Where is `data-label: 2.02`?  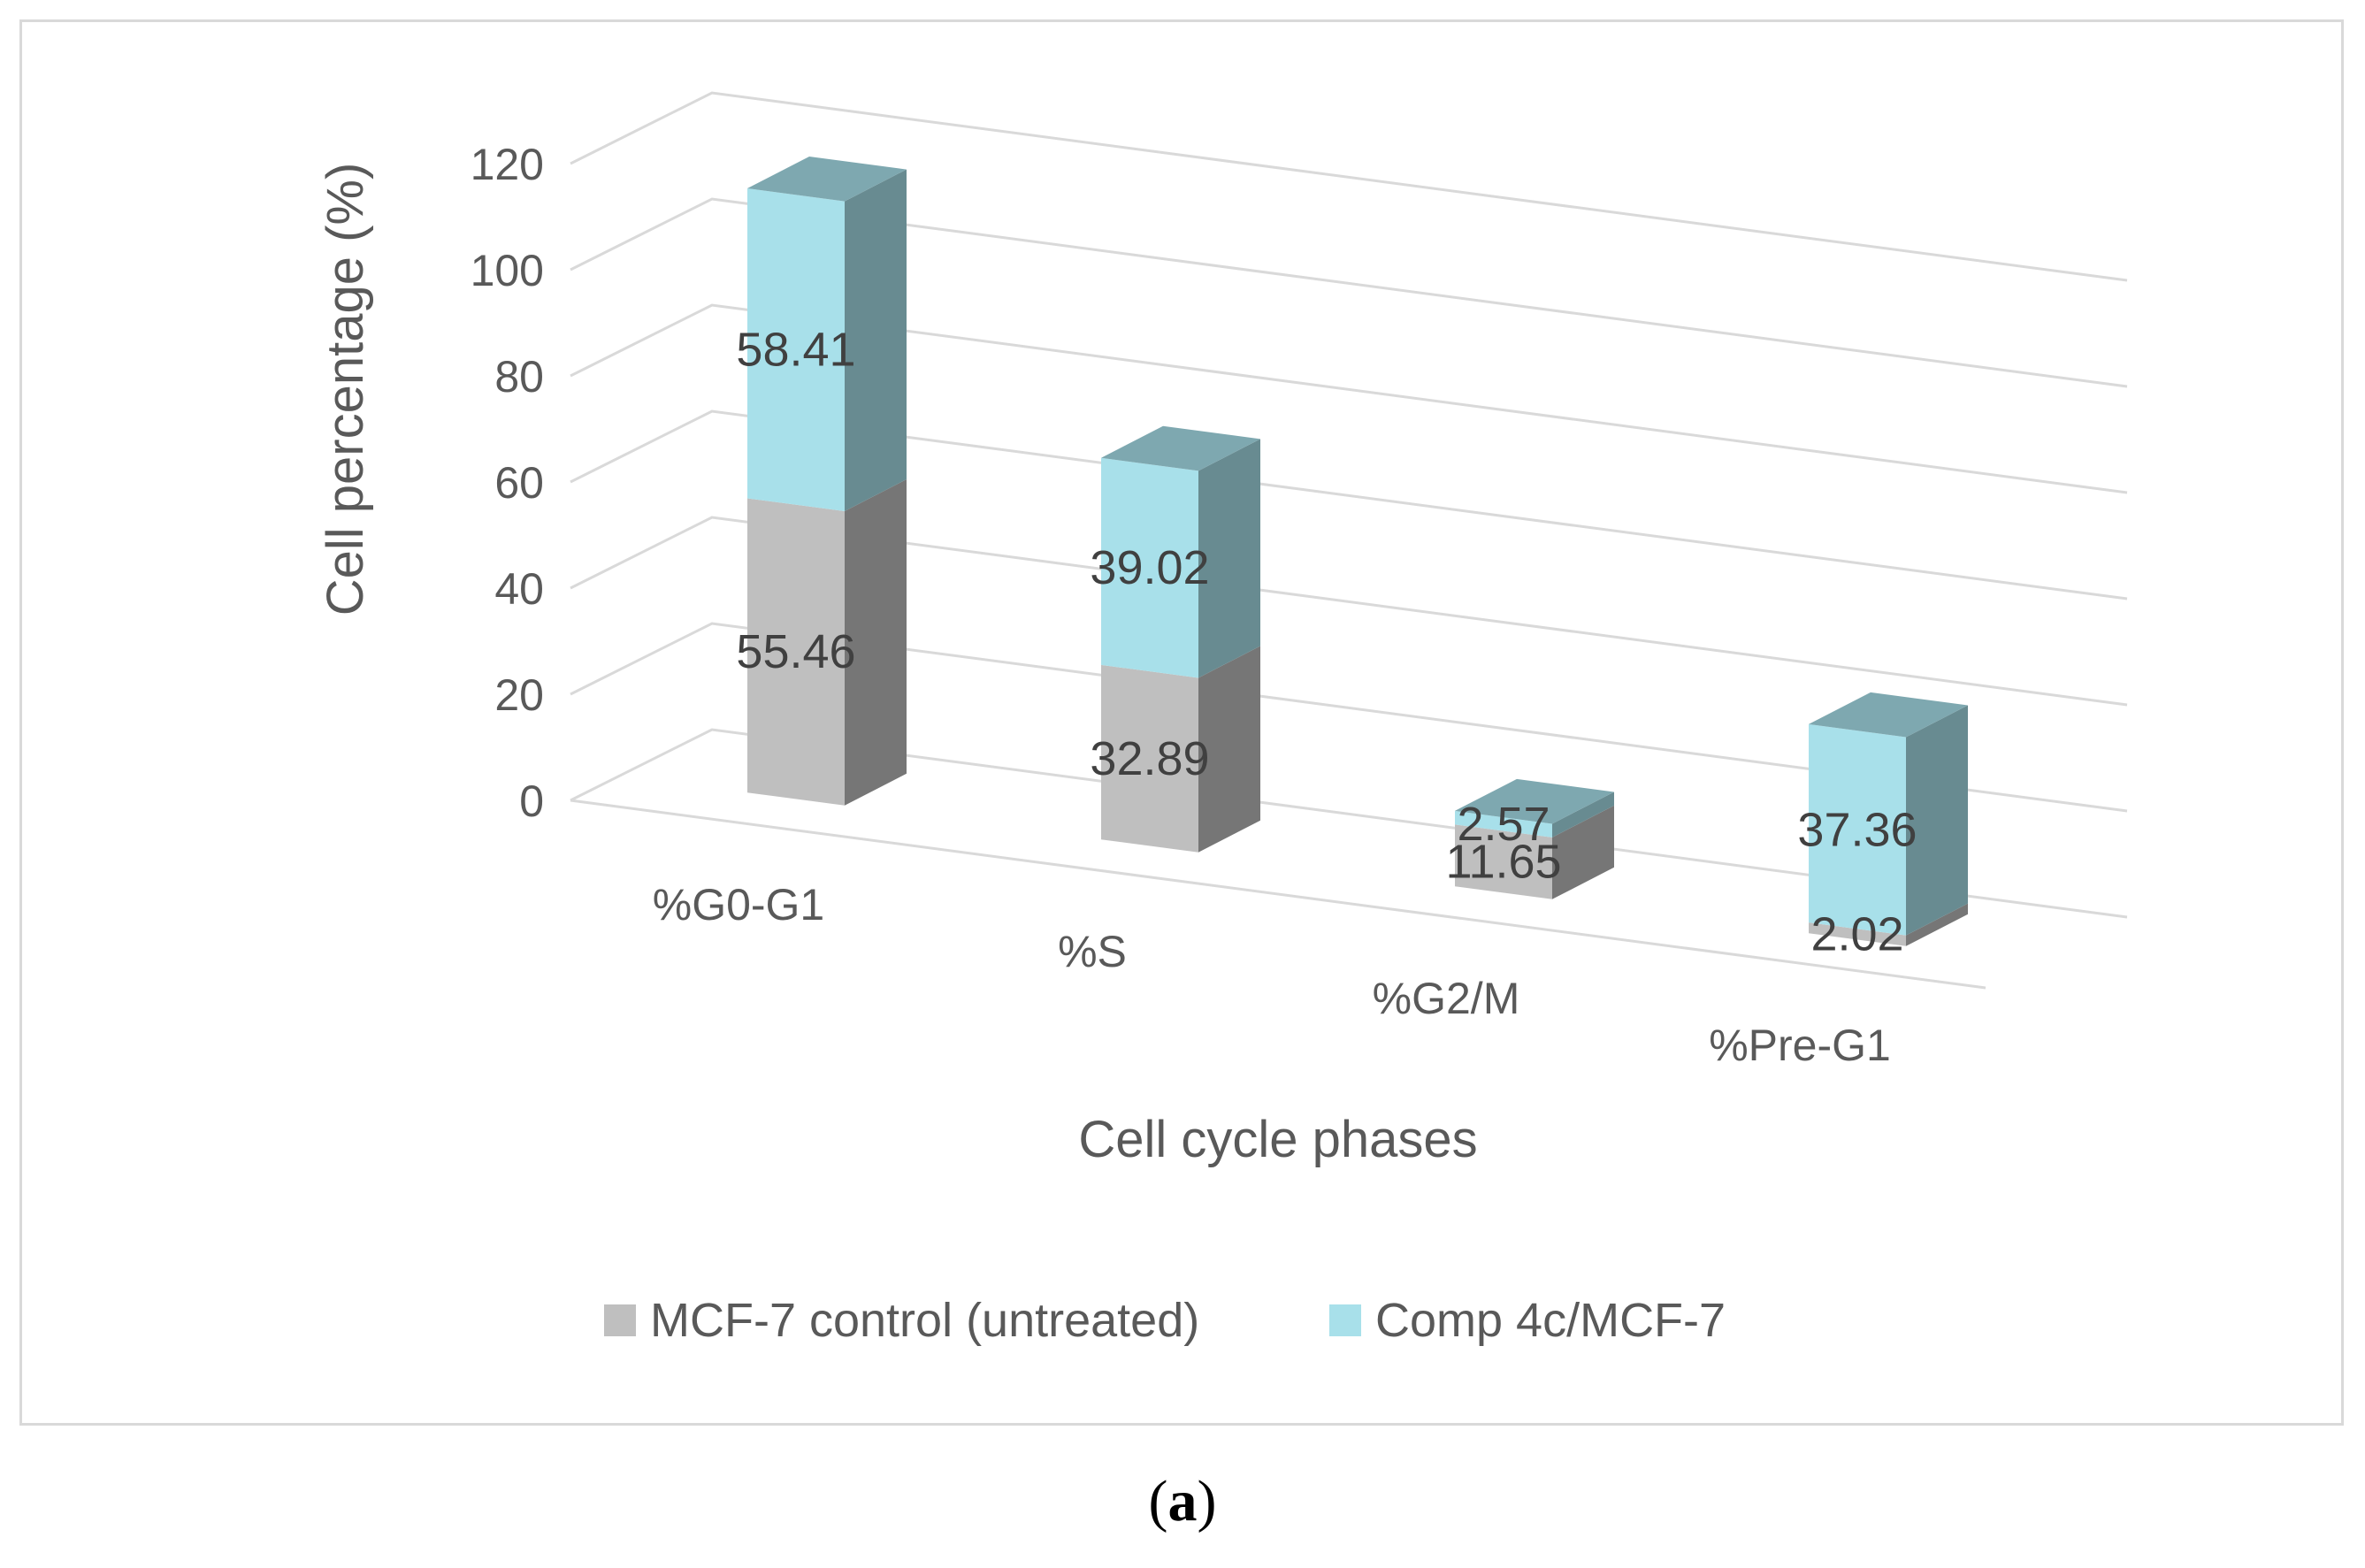 data-label: 2.02 is located at coordinates (1856, 933).